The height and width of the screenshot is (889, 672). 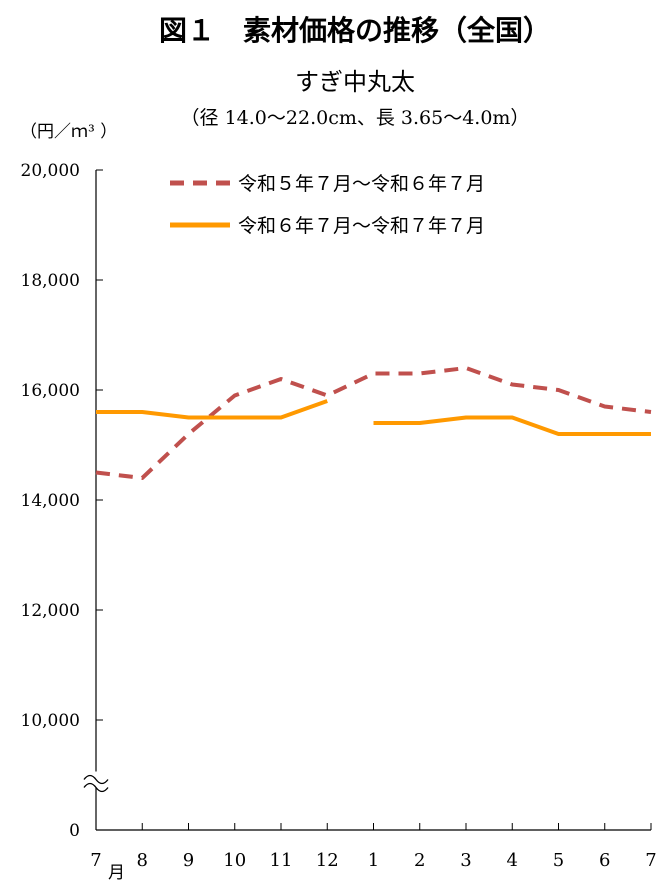 I want to click on chart-subtitle: すぎ中丸太, so click(x=355, y=82).